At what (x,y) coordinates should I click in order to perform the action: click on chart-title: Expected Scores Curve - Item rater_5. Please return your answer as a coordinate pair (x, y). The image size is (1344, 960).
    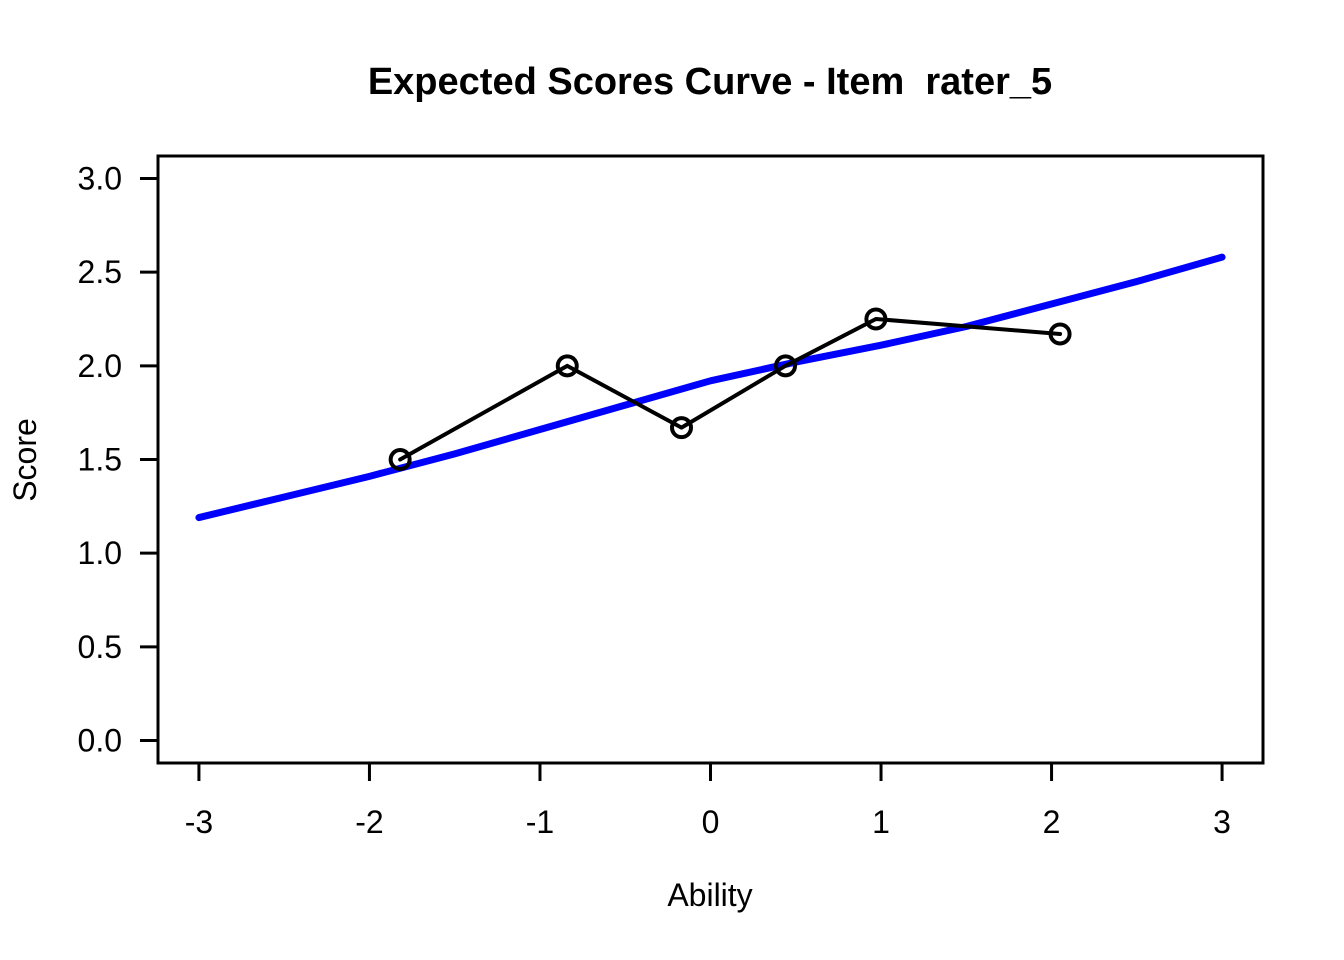
    Looking at the image, I should click on (710, 82).